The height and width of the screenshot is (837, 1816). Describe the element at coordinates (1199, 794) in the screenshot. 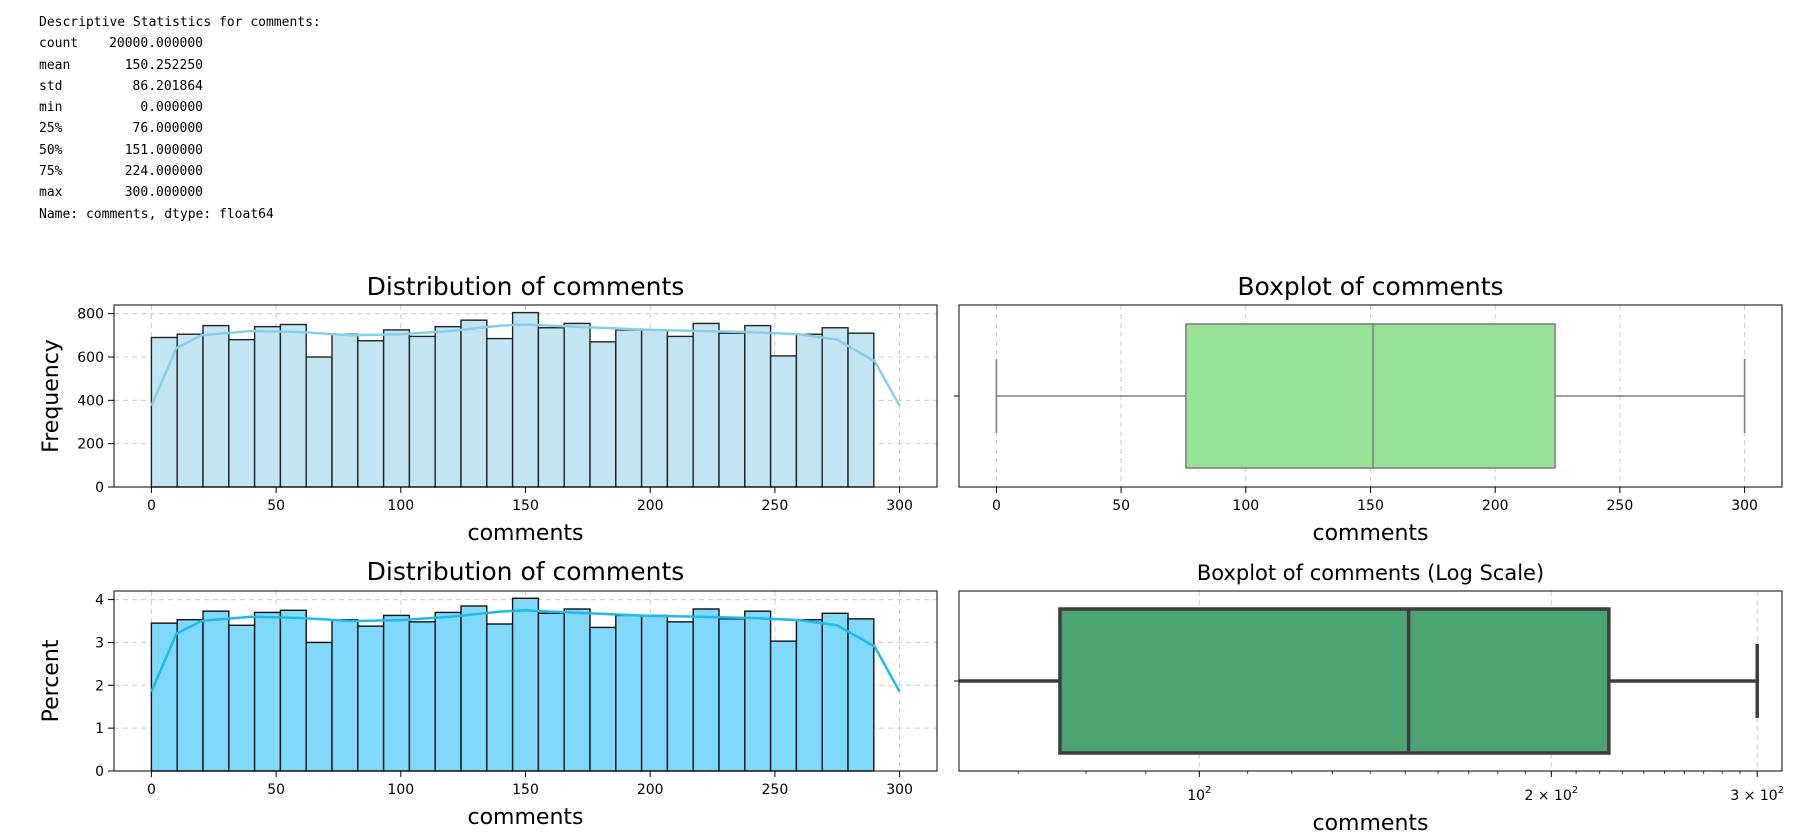

I see `x-tick-label: 102` at that location.